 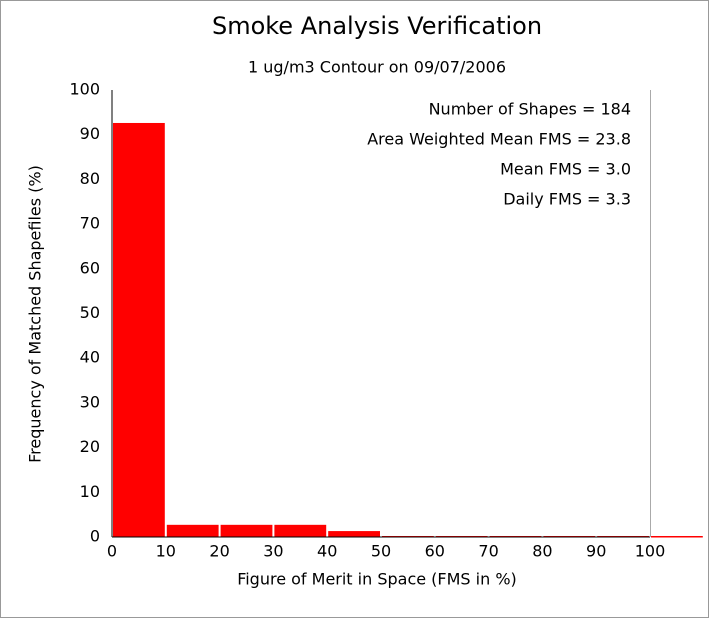 I want to click on chart-title: Smoke Analysis Verification, so click(x=377, y=26).